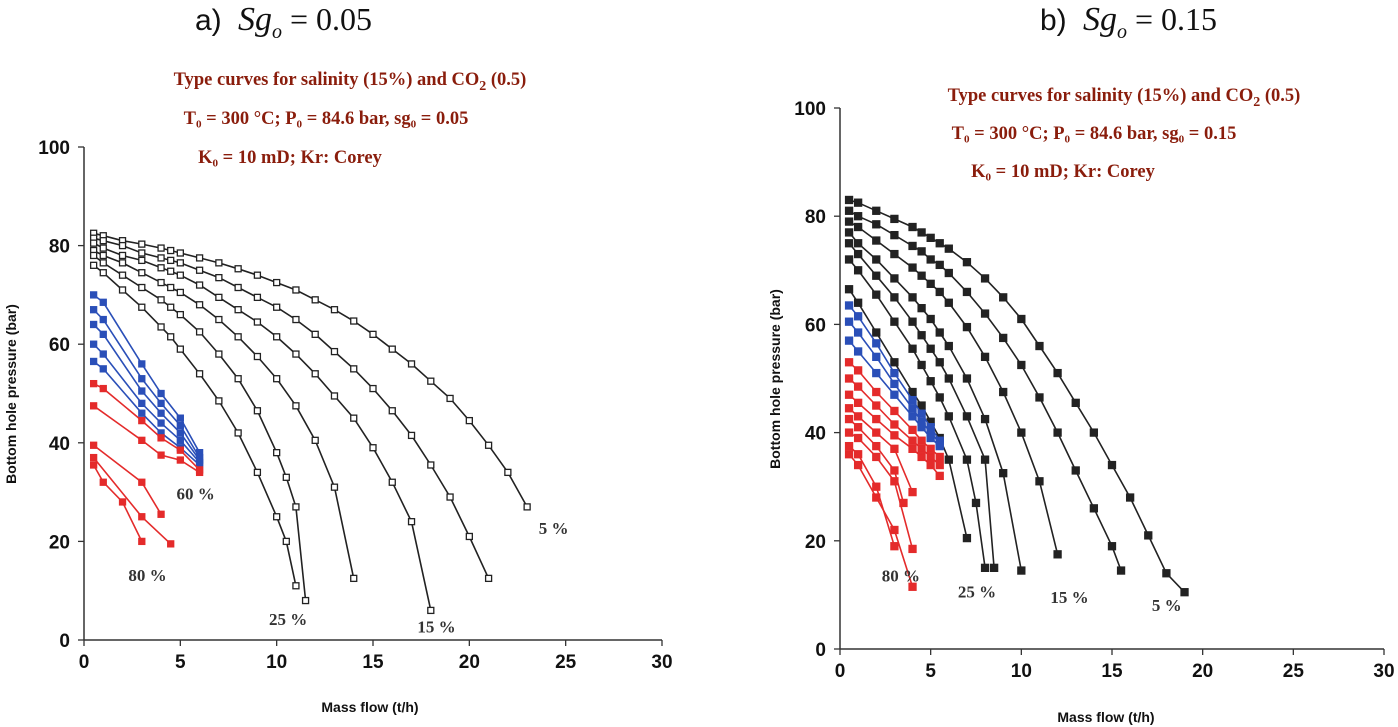 The height and width of the screenshot is (727, 1398). Describe the element at coordinates (1105, 717) in the screenshot. I see `x-axis-label: Mass flow (t/h)` at that location.